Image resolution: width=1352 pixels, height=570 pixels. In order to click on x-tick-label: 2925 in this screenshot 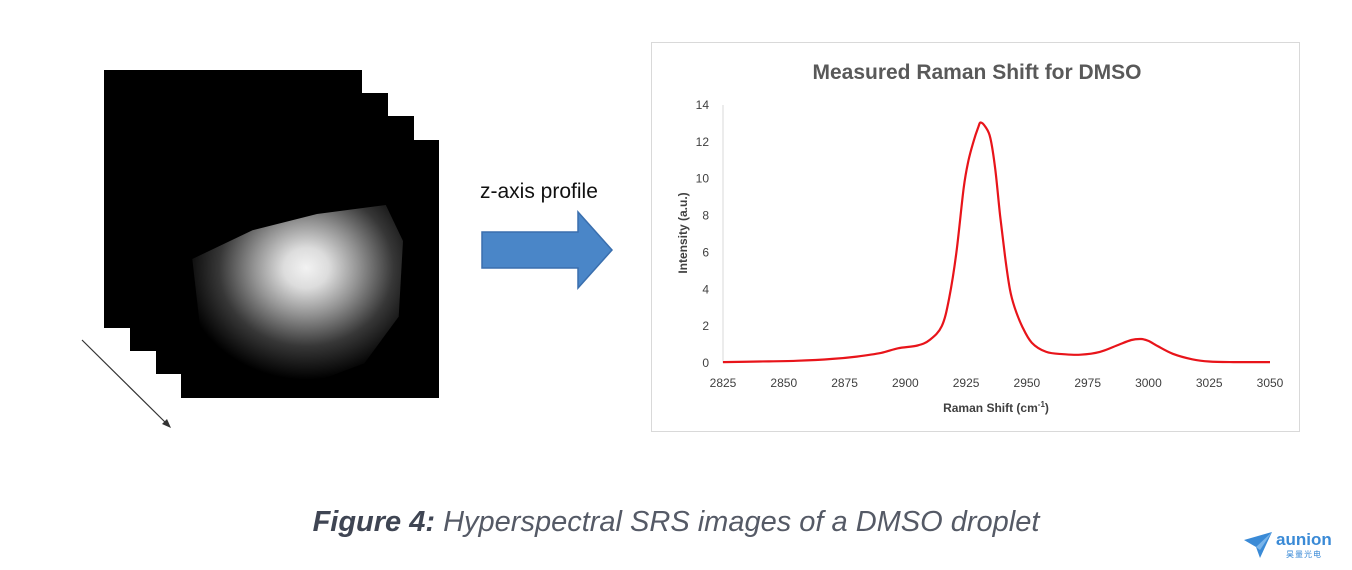, I will do `click(966, 383)`.